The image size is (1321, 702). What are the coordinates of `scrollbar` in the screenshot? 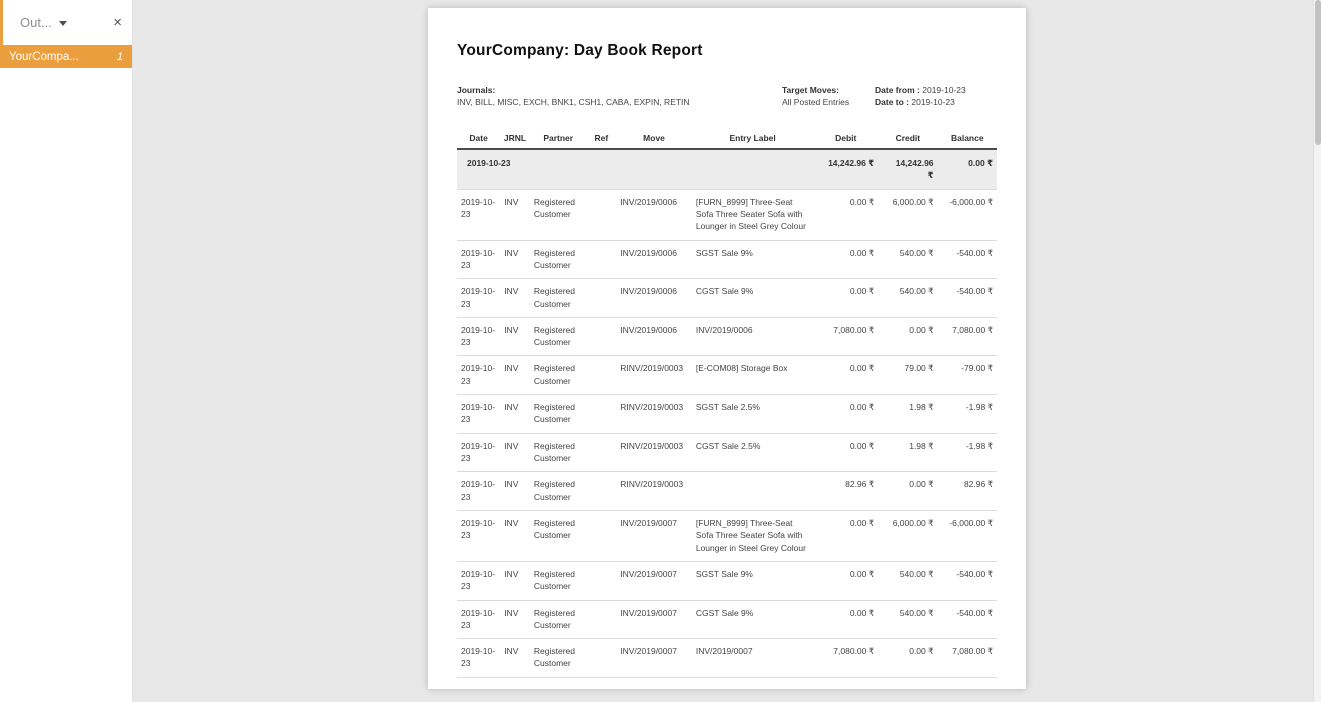 It's located at (1317, 351).